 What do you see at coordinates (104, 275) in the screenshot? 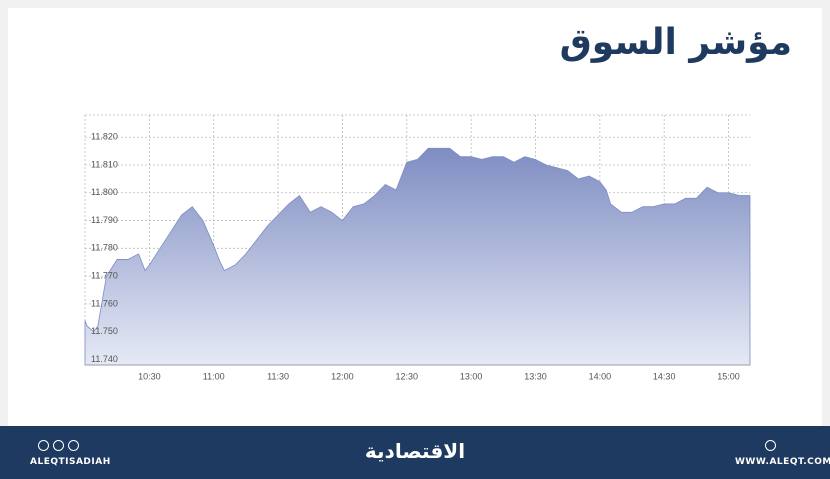
I see `y-tick-label: 11.770` at bounding box center [104, 275].